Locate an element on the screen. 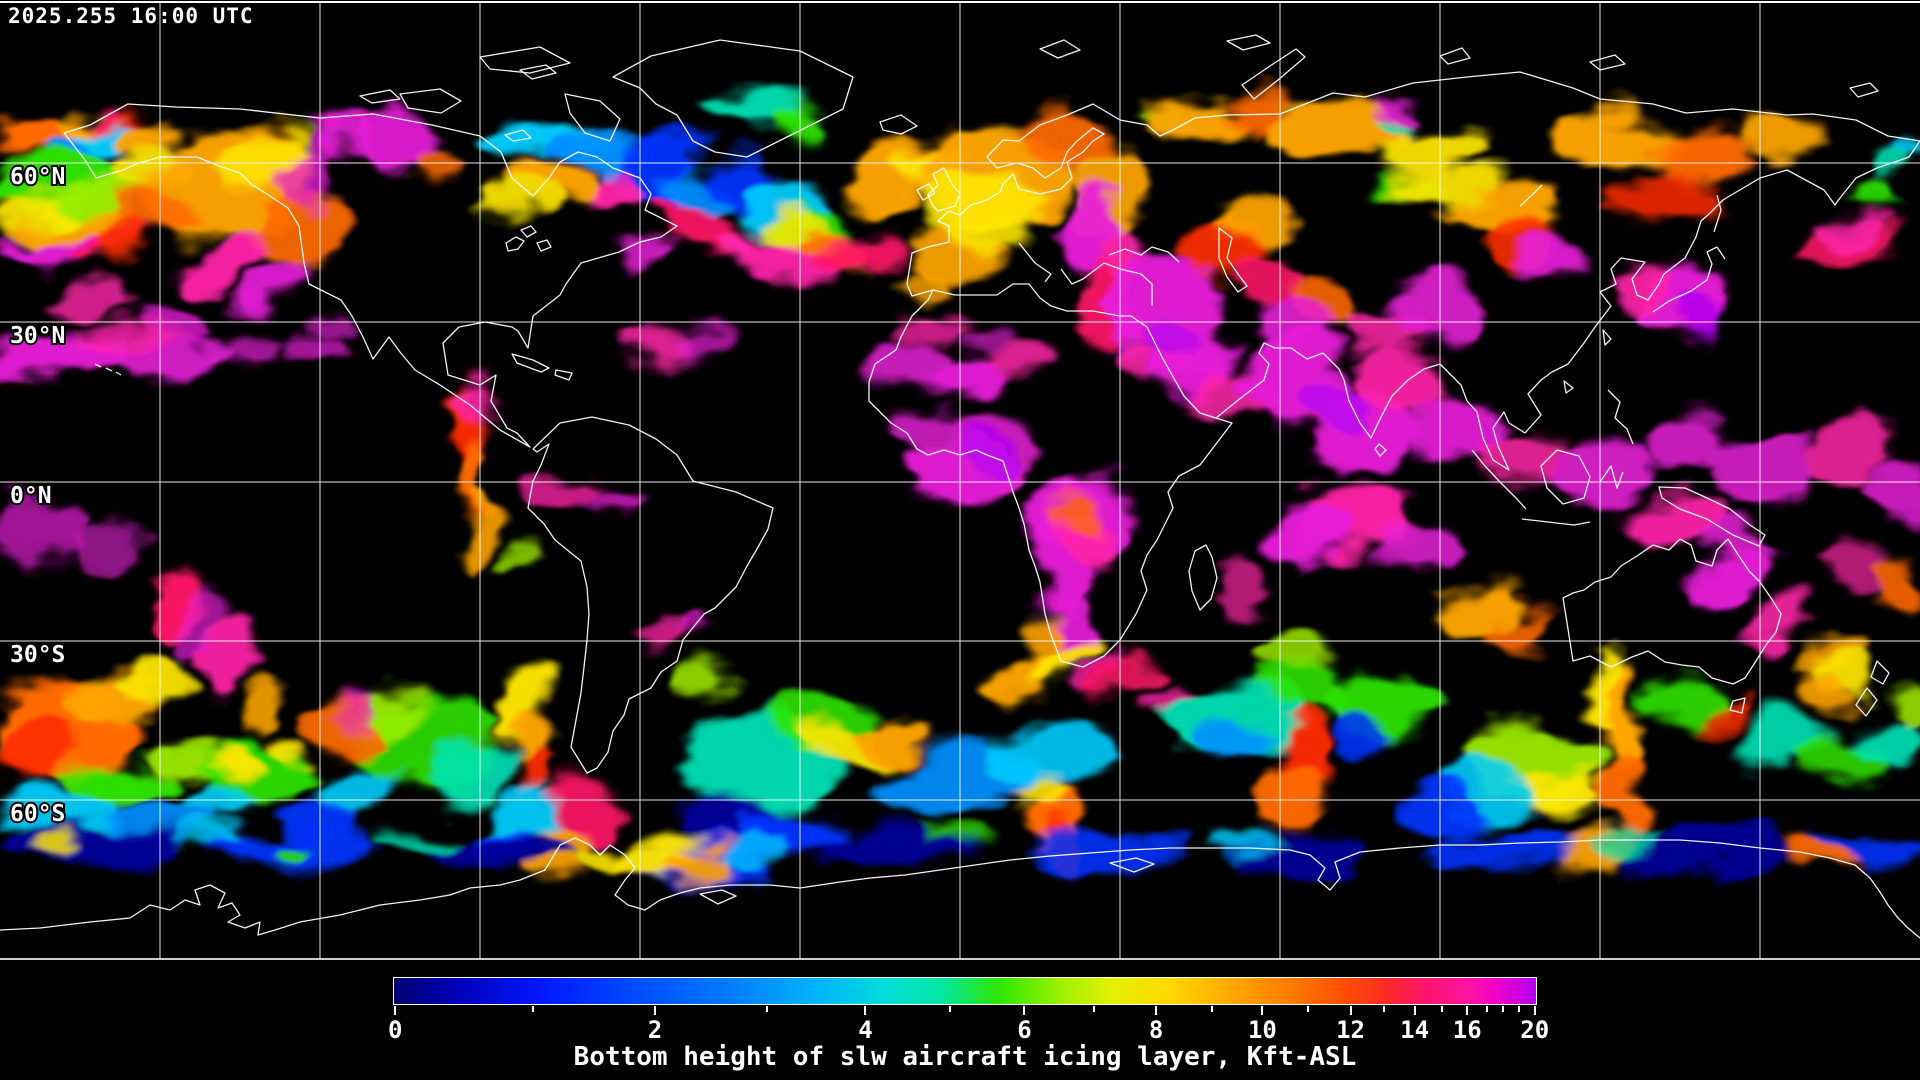 Image resolution: width=1920 pixels, height=1080 pixels. colorbar-tick-label: 16 is located at coordinates (1467, 1030).